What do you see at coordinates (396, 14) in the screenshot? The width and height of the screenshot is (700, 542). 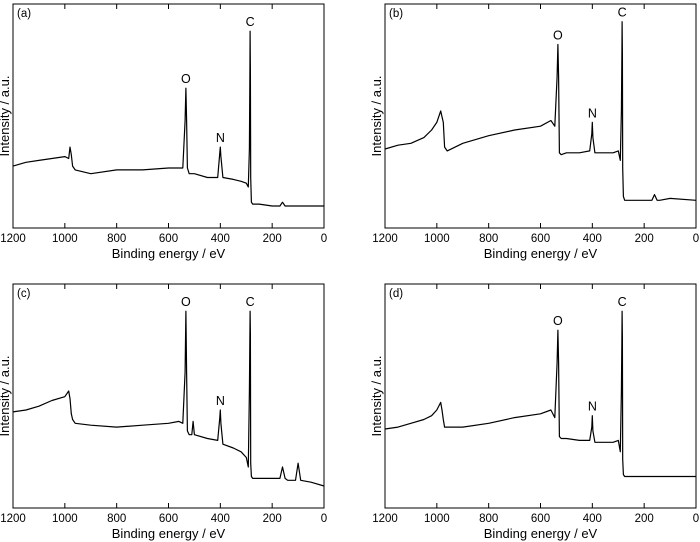 I see `panel-label: (b)` at bounding box center [396, 14].